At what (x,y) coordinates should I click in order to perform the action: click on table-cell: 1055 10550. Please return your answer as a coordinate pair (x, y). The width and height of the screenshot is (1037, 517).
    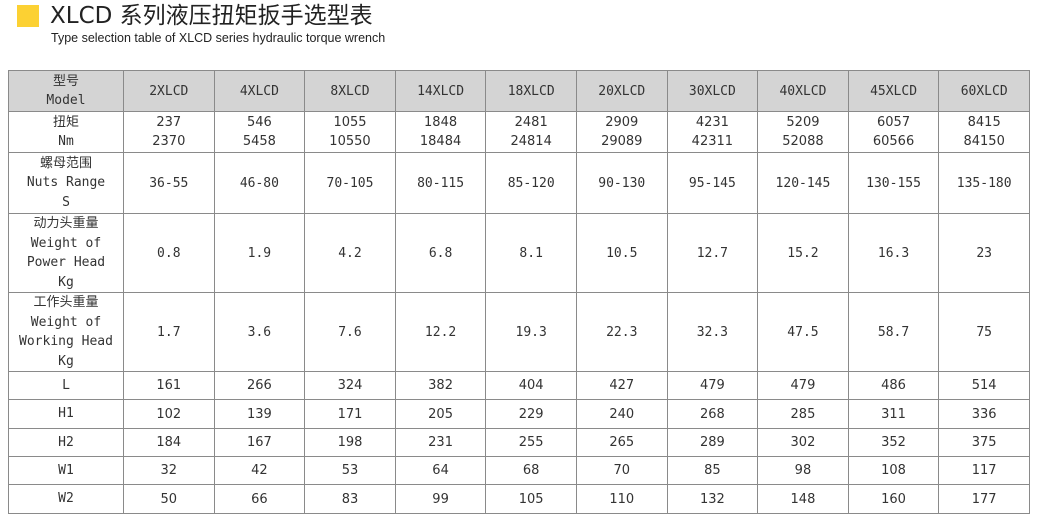
    Looking at the image, I should click on (350, 132).